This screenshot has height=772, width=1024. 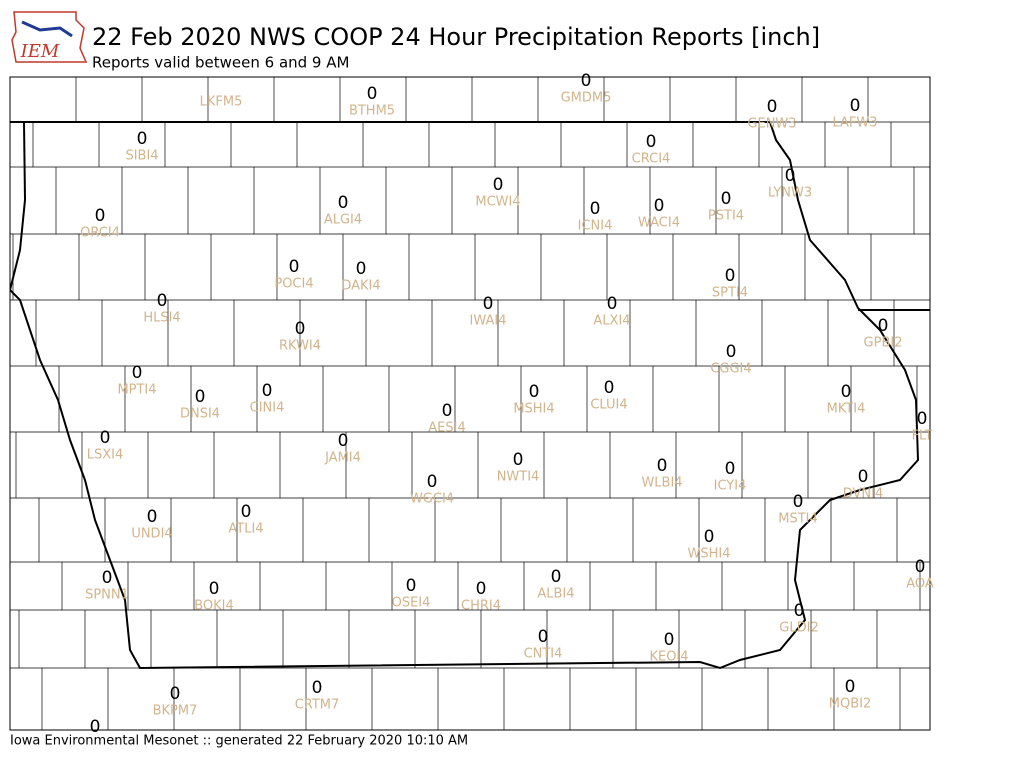 I want to click on logo-text: IEM, so click(x=40, y=51).